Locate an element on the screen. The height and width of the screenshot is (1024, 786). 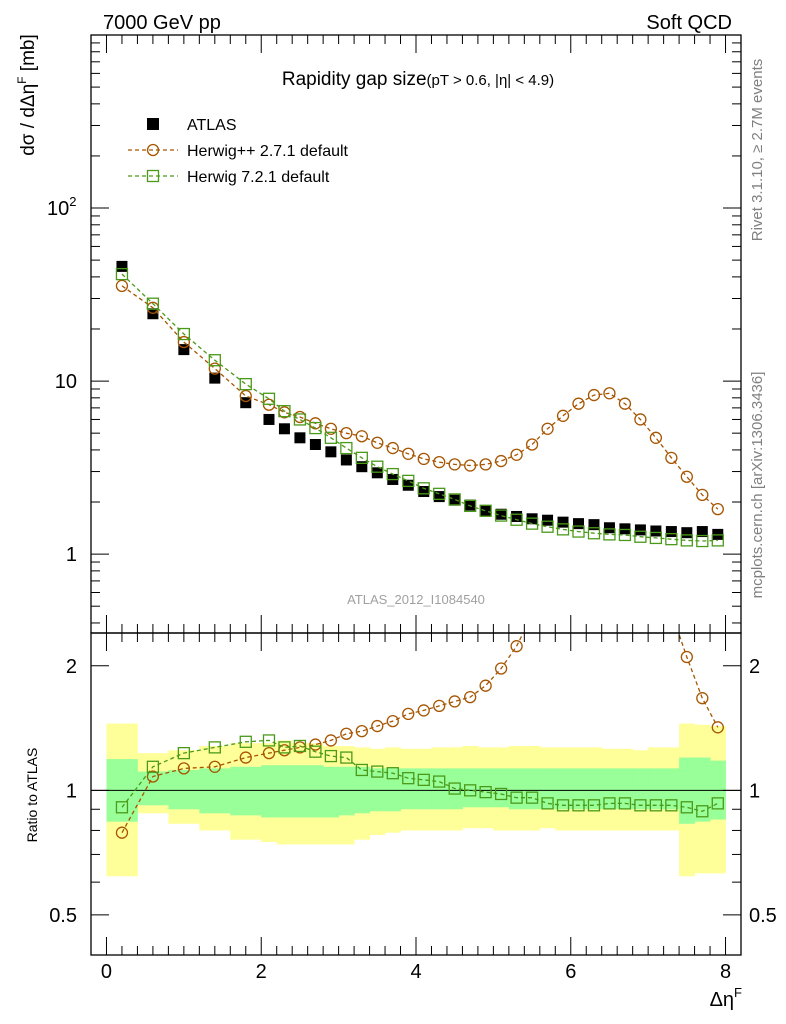
y-tick-label-100-base: 10 is located at coordinates (58, 209).